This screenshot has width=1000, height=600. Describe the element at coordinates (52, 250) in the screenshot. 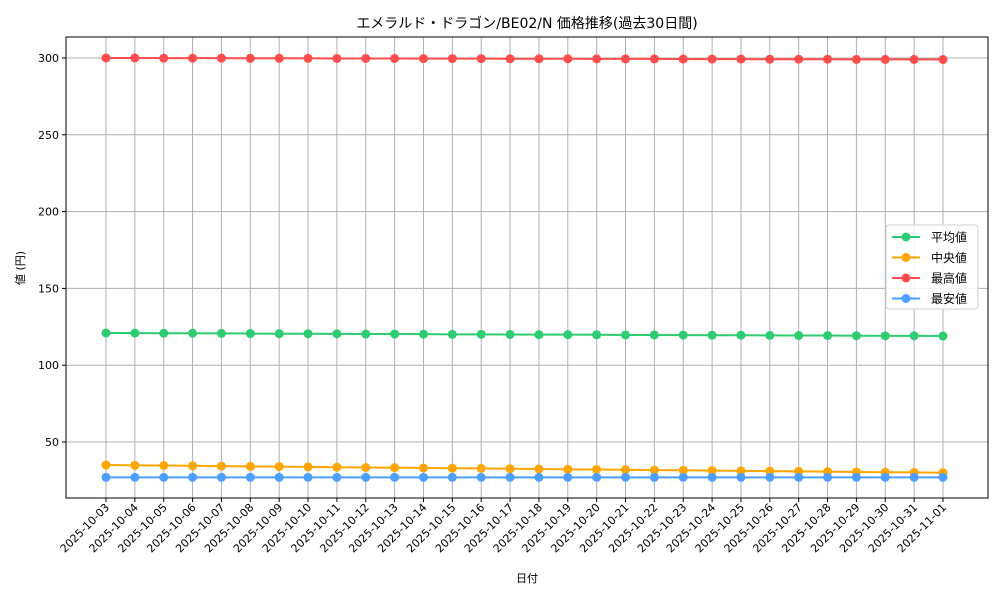

I see `y-axis-ticks: 50 100 150 200 250 300` at that location.